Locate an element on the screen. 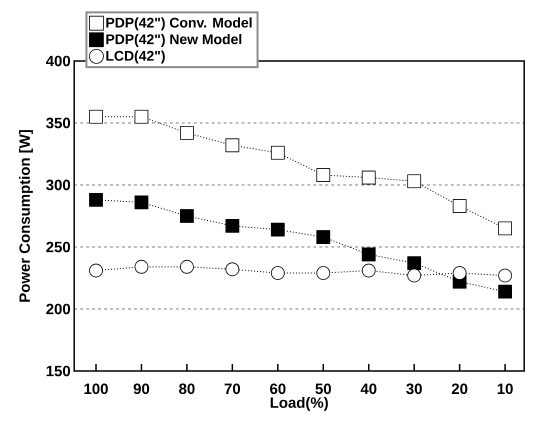 Image resolution: width=546 pixels, height=443 pixels. x-tick-label: 40 is located at coordinates (368, 389).